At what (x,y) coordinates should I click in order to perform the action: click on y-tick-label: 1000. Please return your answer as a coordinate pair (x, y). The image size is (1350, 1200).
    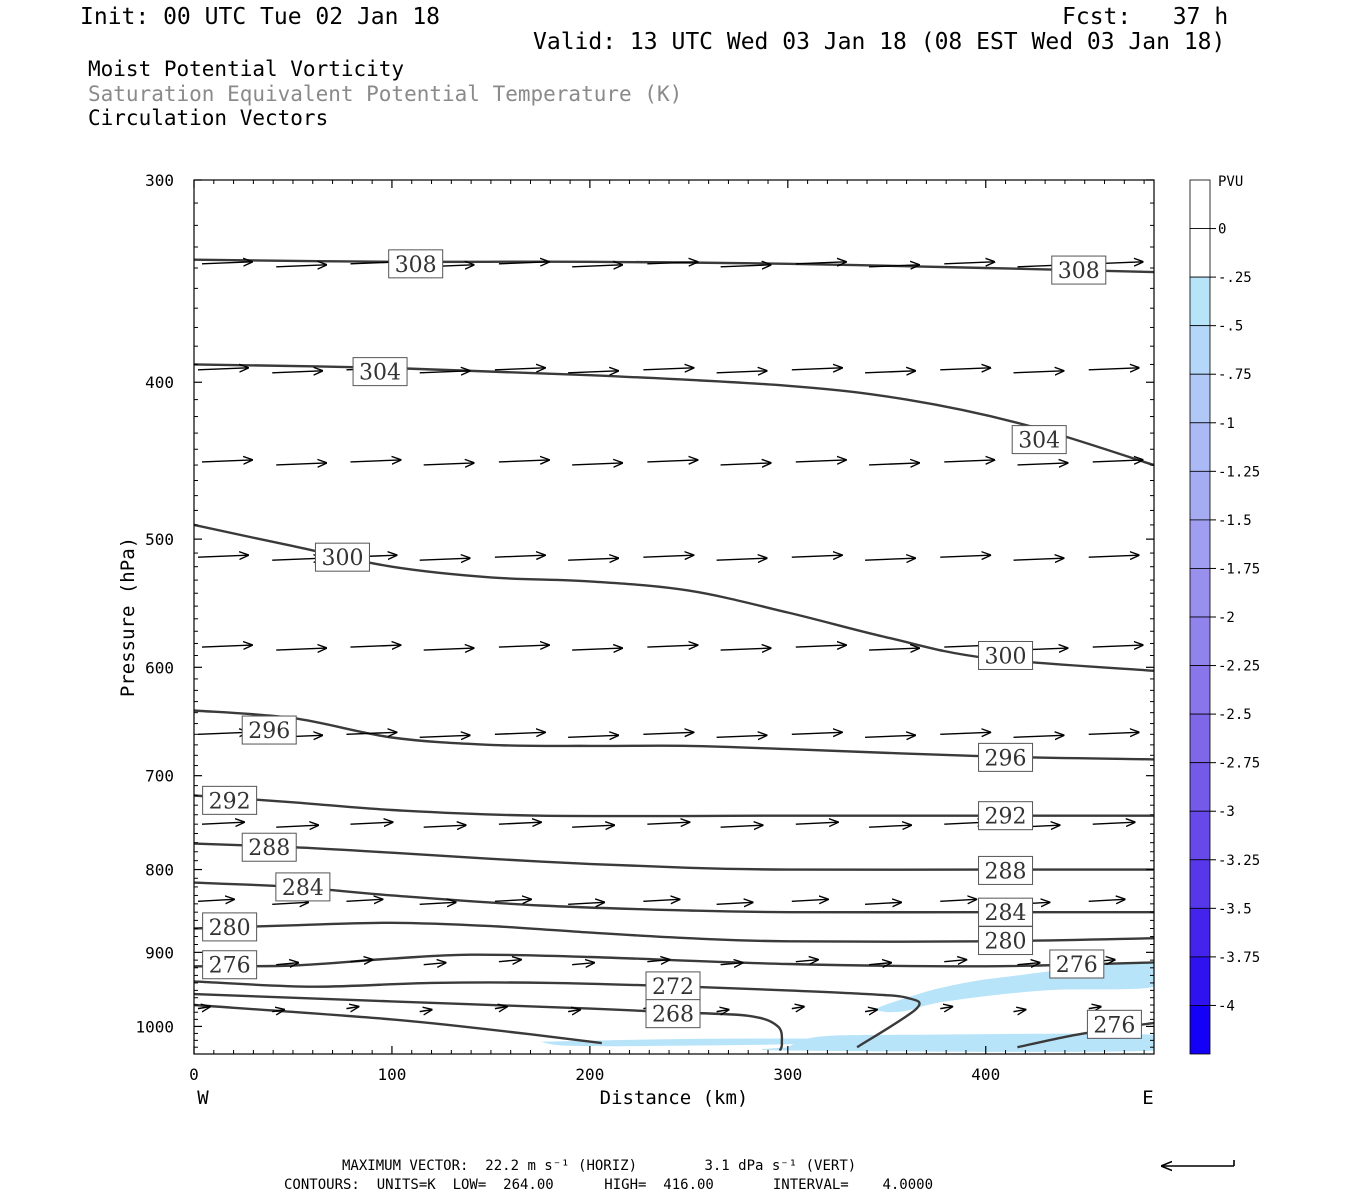
    Looking at the image, I should click on (154, 1026).